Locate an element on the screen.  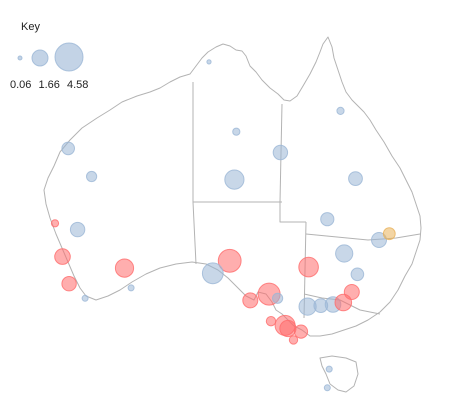
border-qld-nsw is located at coordinates (363, 237).